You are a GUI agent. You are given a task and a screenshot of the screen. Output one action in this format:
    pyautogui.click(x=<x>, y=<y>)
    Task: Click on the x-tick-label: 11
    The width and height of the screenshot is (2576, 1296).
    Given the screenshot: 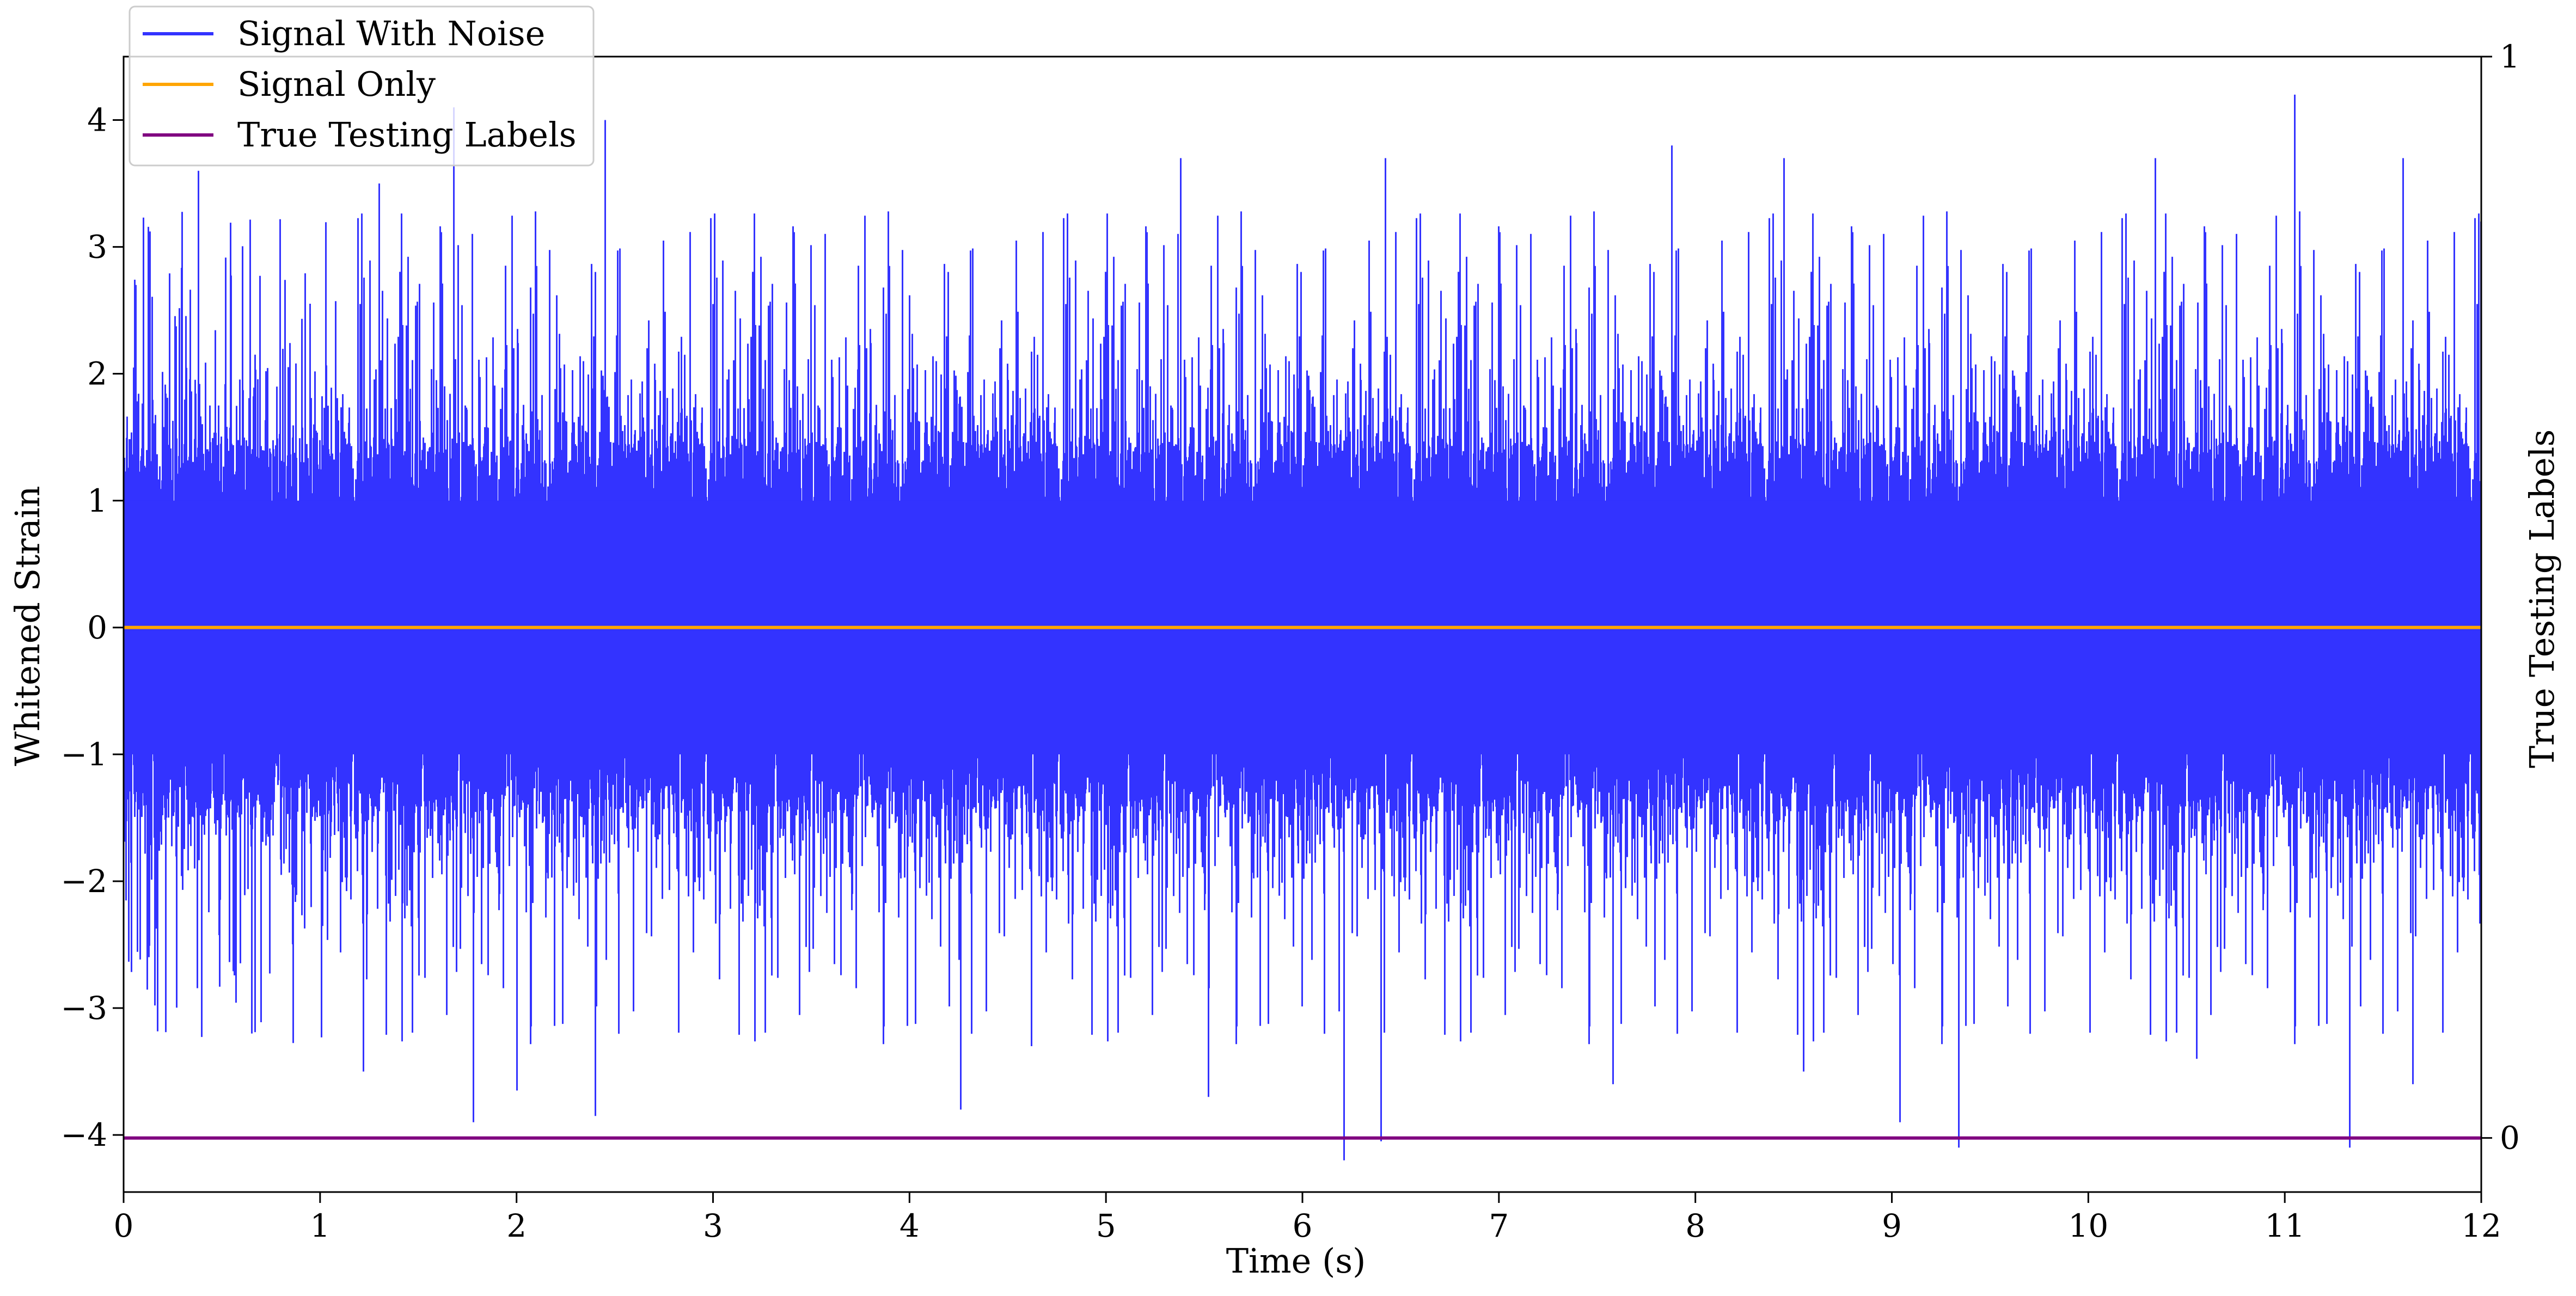 What is the action you would take?
    pyautogui.click(x=2285, y=1226)
    